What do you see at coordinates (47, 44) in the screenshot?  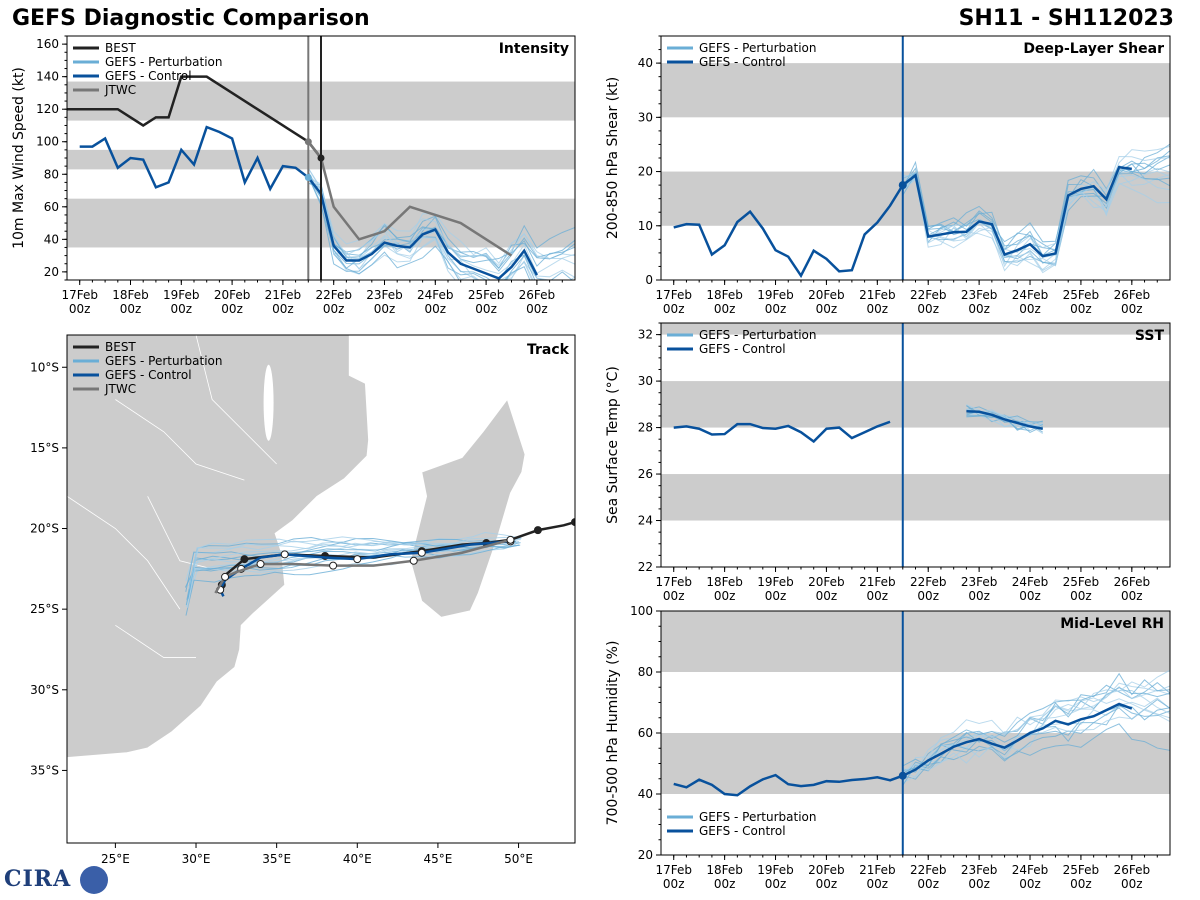 I see `y-tick-label: 160` at bounding box center [47, 44].